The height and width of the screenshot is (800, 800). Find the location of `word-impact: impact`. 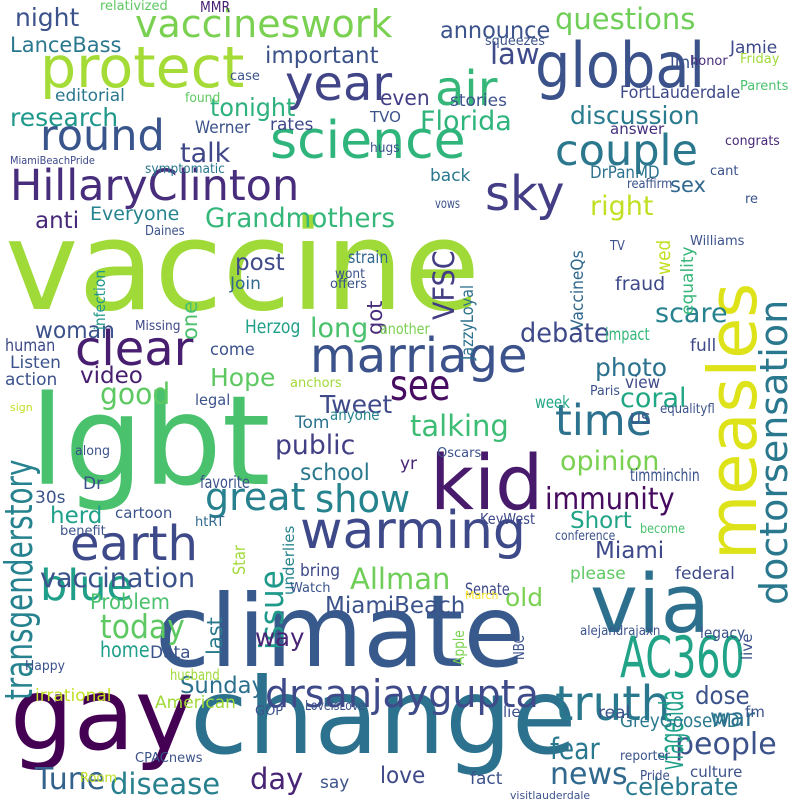

word-impact: impact is located at coordinates (627, 335).